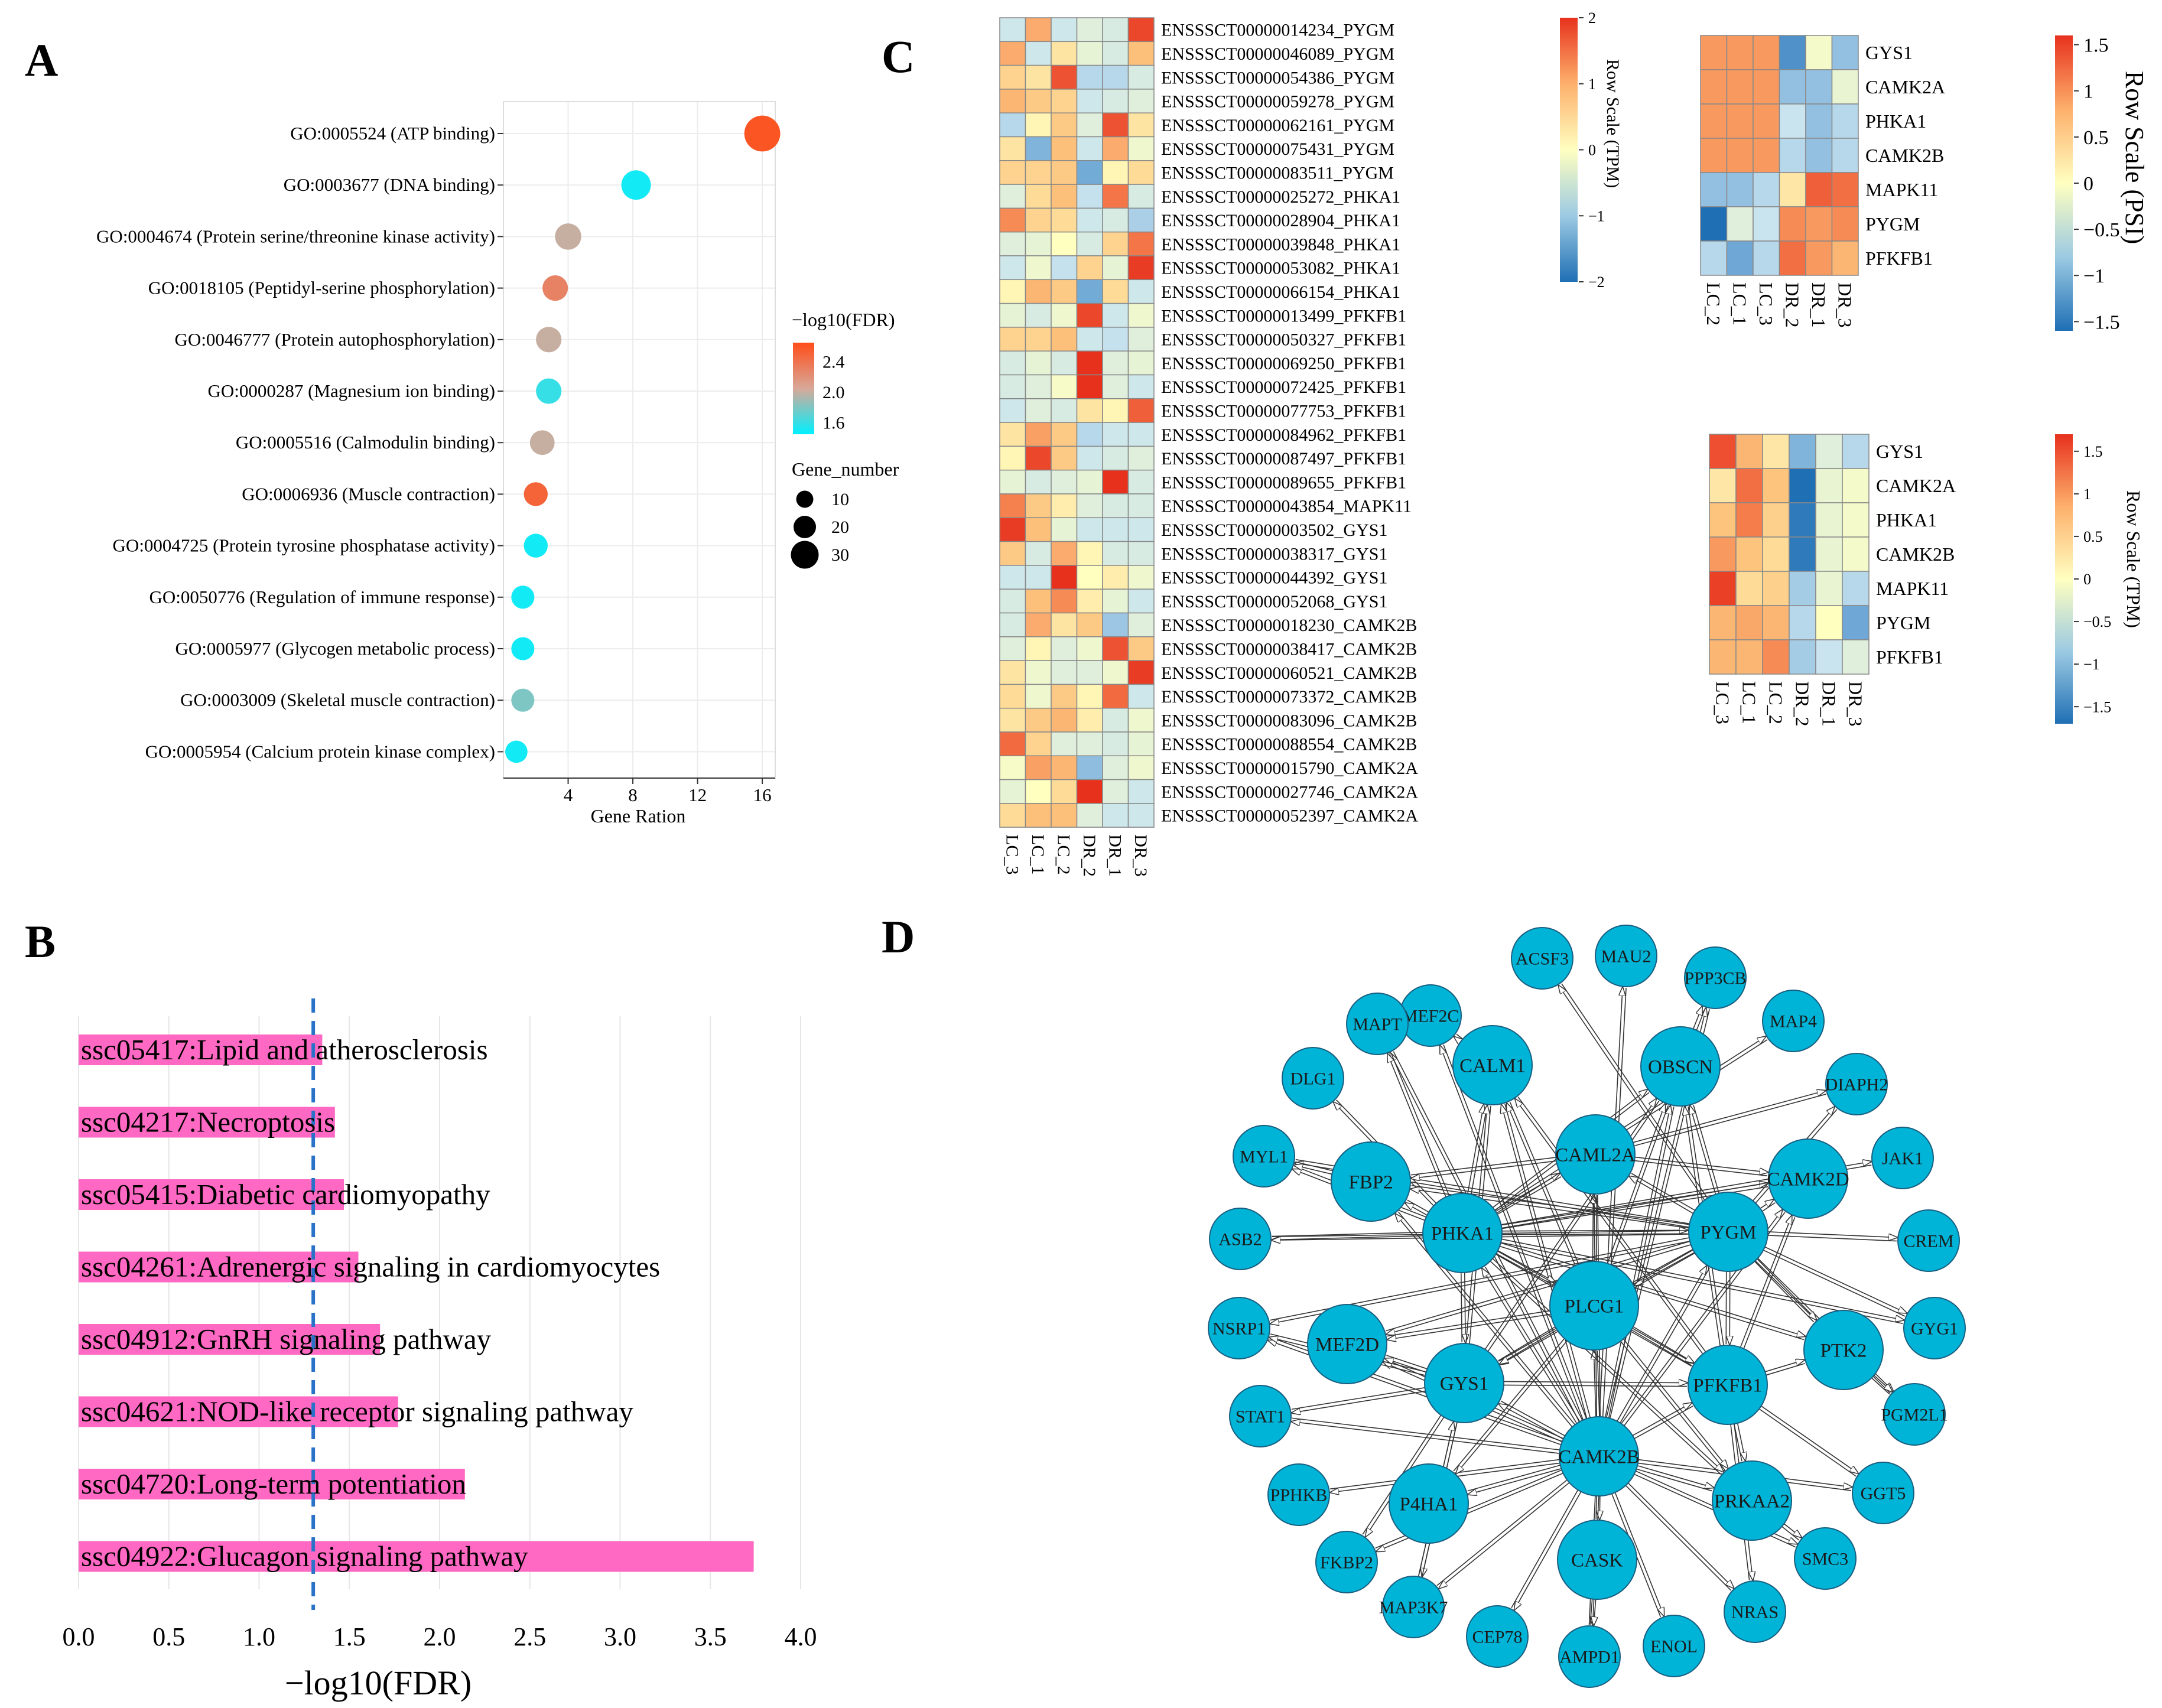 Image resolution: width=2162 pixels, height=1708 pixels. I want to click on heatmap-row-label: CAMK2B, so click(1915, 554).